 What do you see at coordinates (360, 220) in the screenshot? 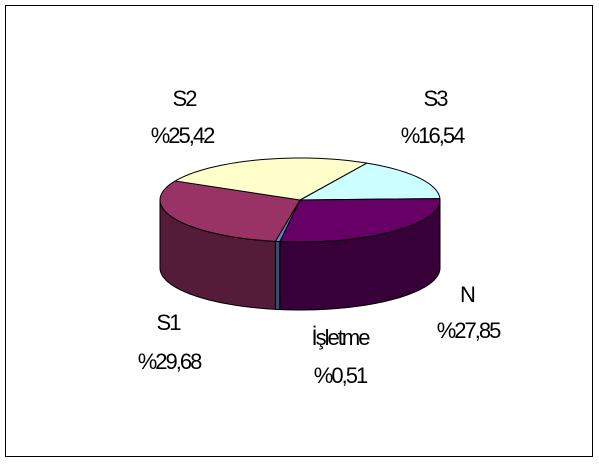
I see `pie-slice-n` at bounding box center [360, 220].